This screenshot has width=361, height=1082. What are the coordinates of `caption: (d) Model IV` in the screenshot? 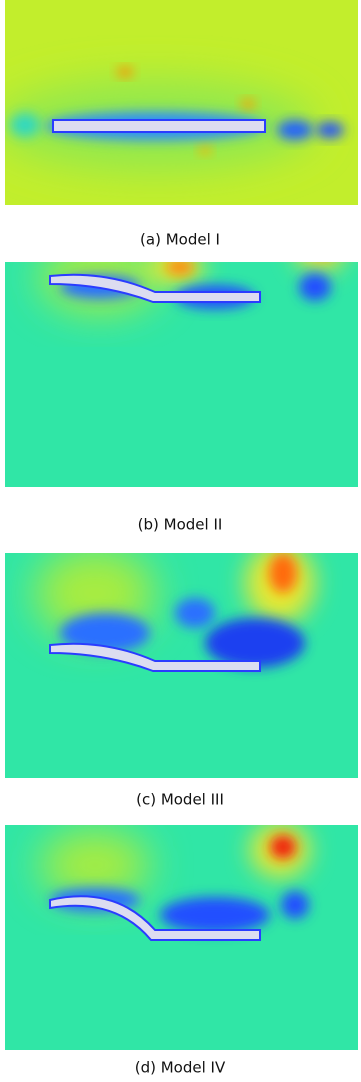 It's located at (180, 1068).